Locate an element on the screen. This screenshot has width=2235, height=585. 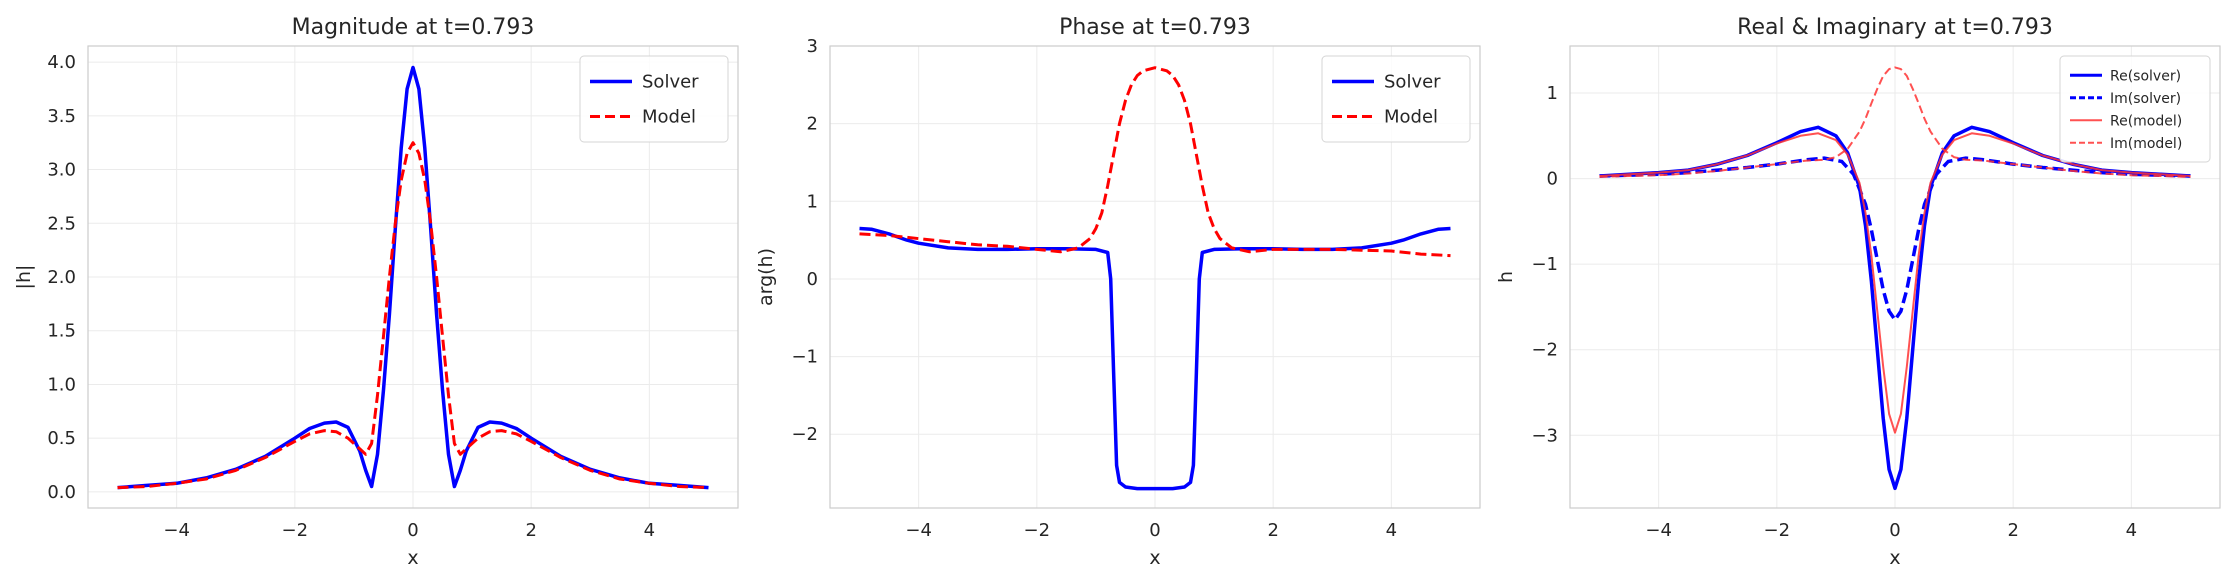
y-tick-label: 3.5 is located at coordinates (61, 116).